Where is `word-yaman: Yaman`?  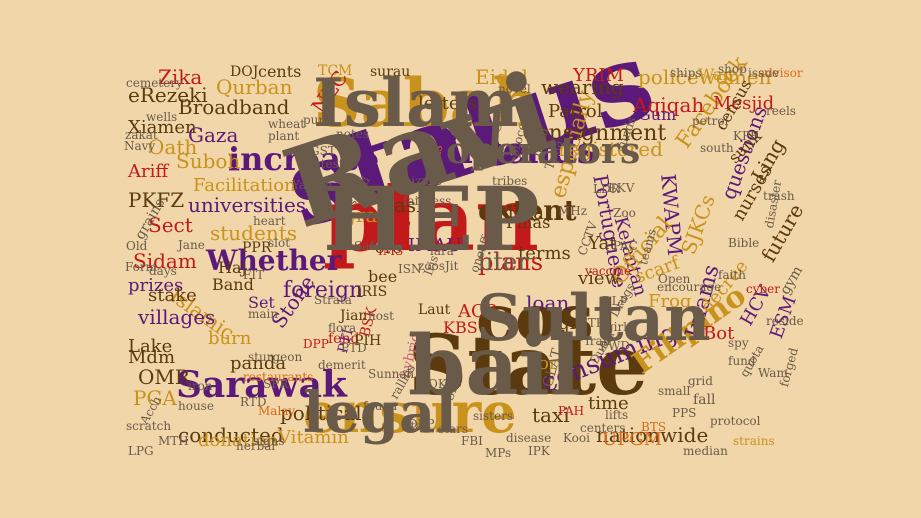
word-yaman: Yaman is located at coordinates (312, 185).